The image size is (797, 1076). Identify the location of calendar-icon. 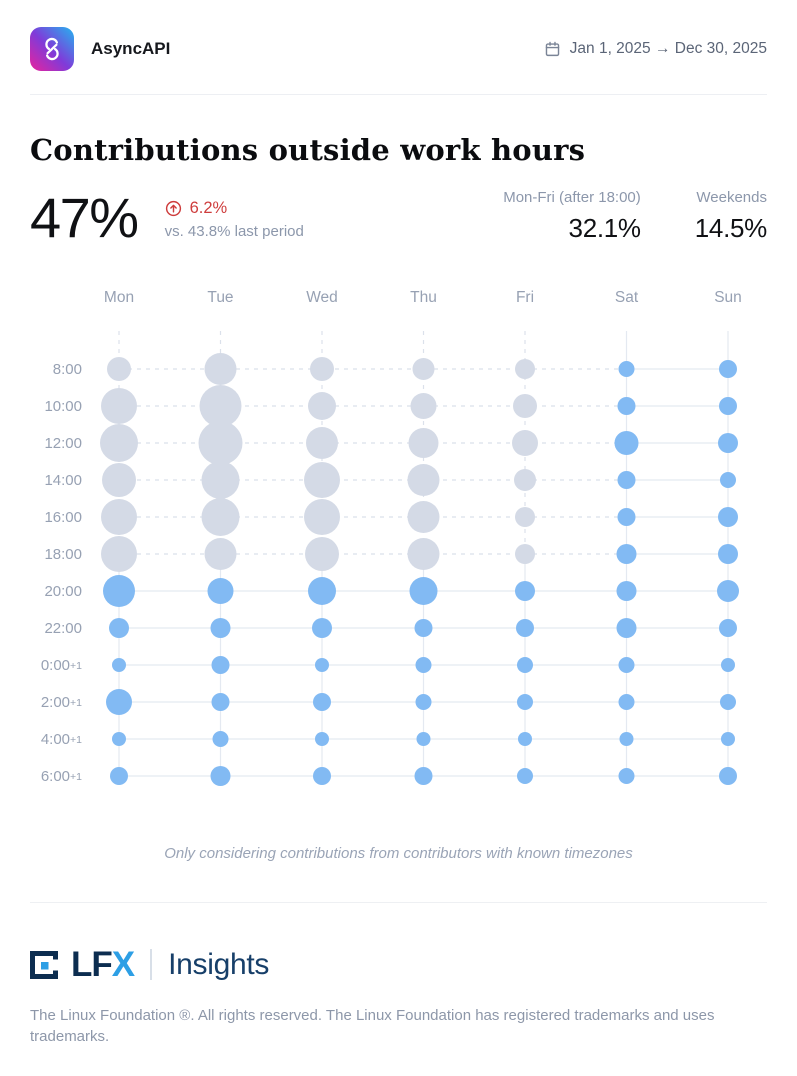
(552, 49).